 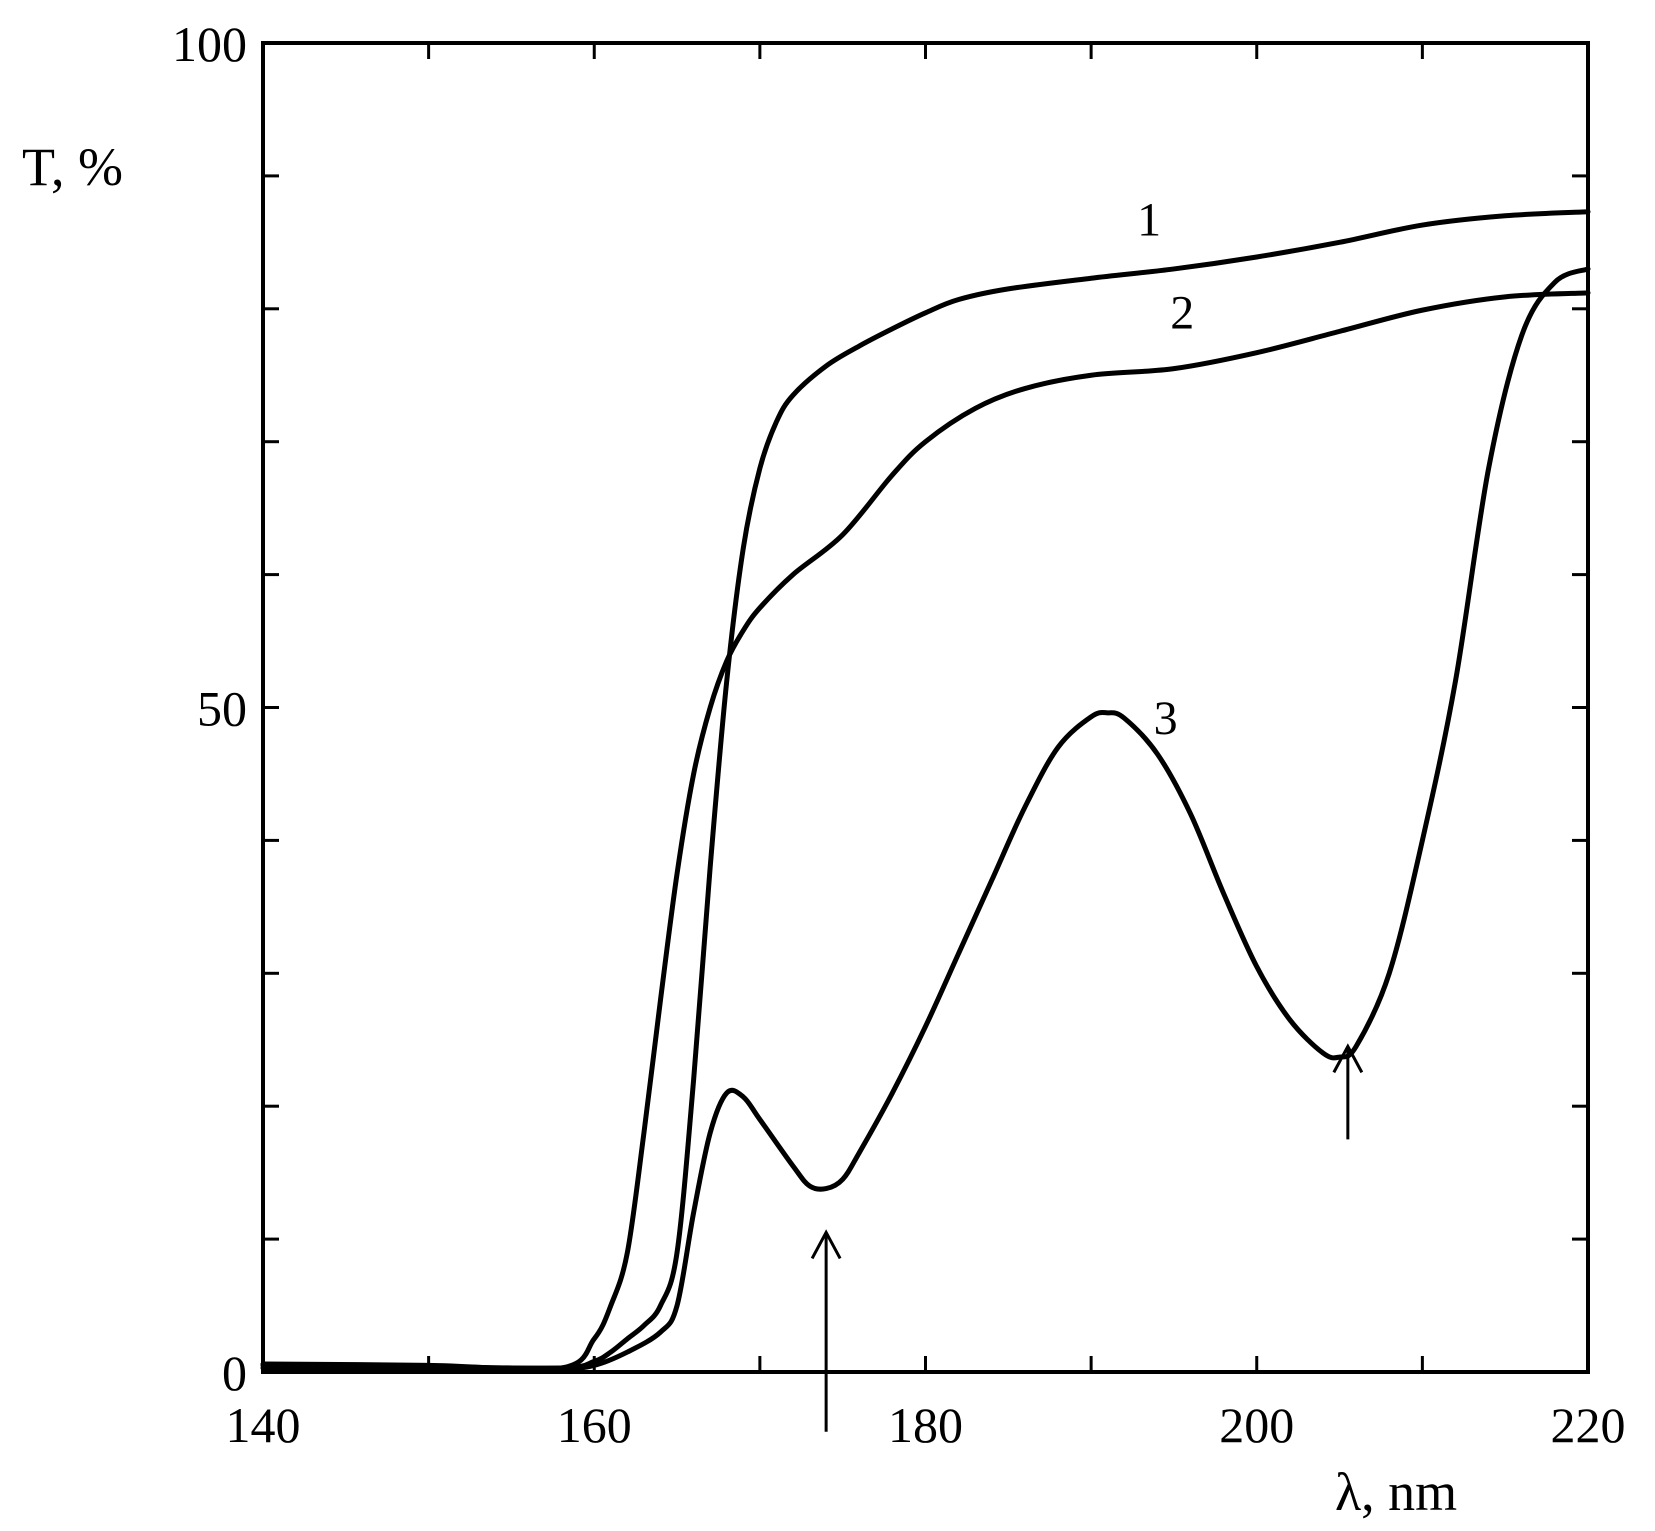 I want to click on y-tick-label: 100, so click(x=209, y=44).